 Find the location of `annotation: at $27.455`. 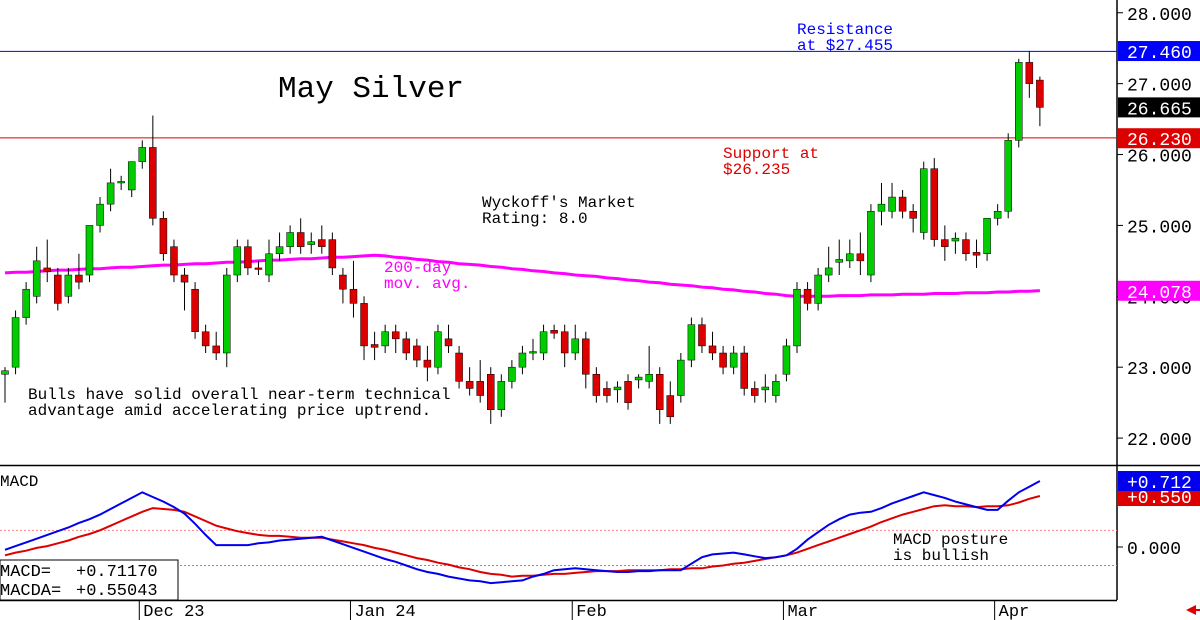

annotation: at $27.455 is located at coordinates (845, 46).